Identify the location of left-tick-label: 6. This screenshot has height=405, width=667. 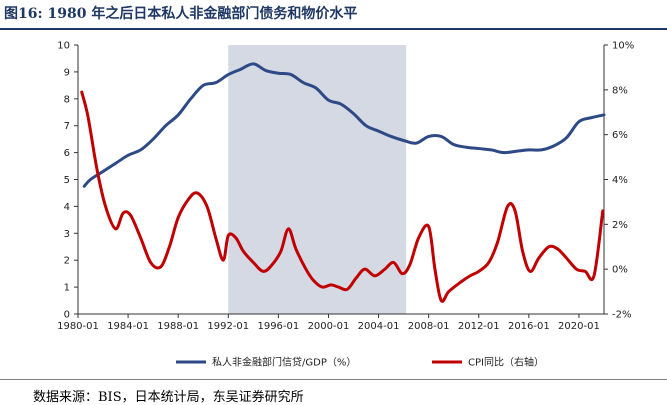
(67, 153).